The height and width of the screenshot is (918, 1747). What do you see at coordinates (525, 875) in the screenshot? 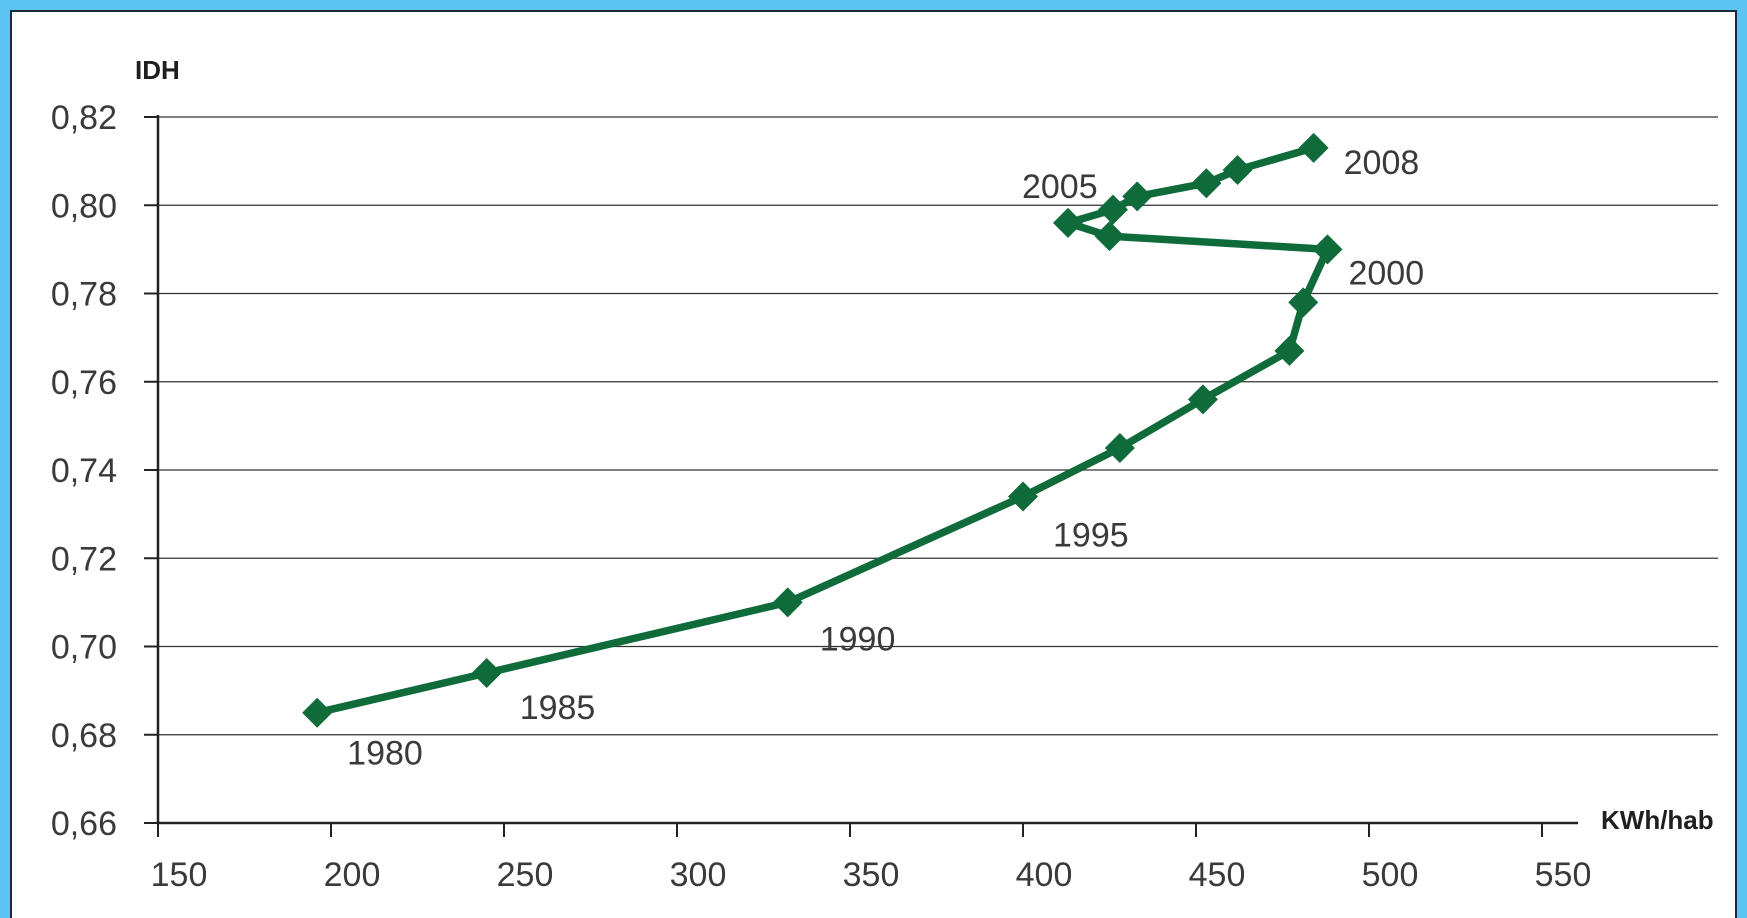
I see `x-tick-label: 250` at bounding box center [525, 875].